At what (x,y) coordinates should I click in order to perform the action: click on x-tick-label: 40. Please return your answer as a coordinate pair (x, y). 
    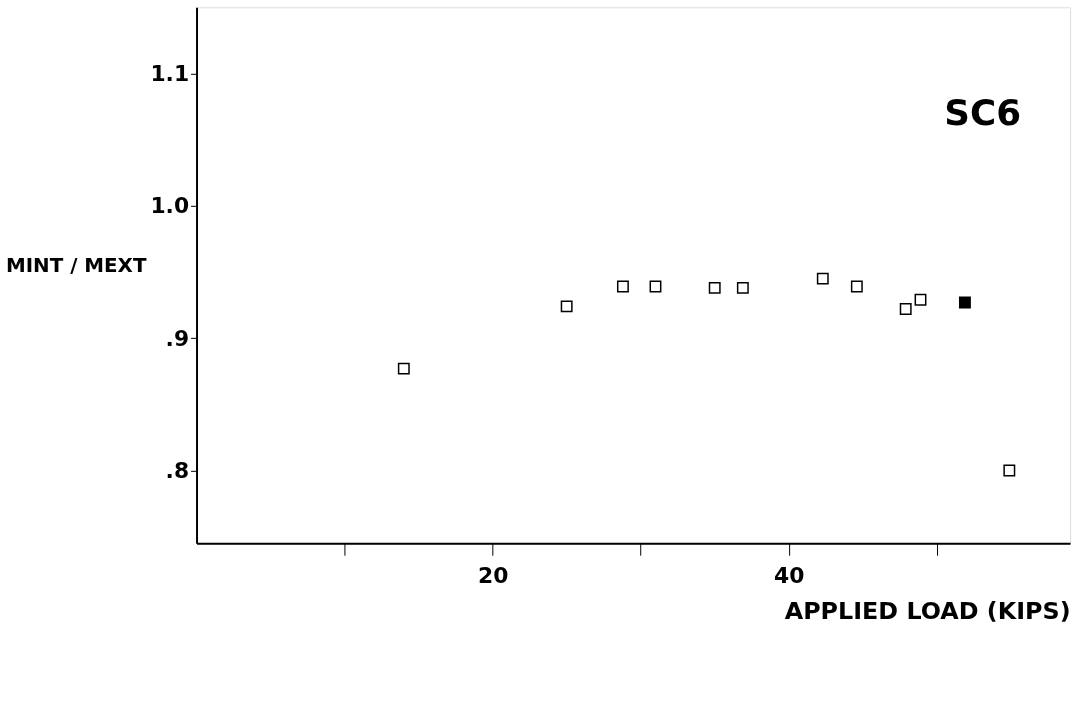
    Looking at the image, I should click on (789, 575).